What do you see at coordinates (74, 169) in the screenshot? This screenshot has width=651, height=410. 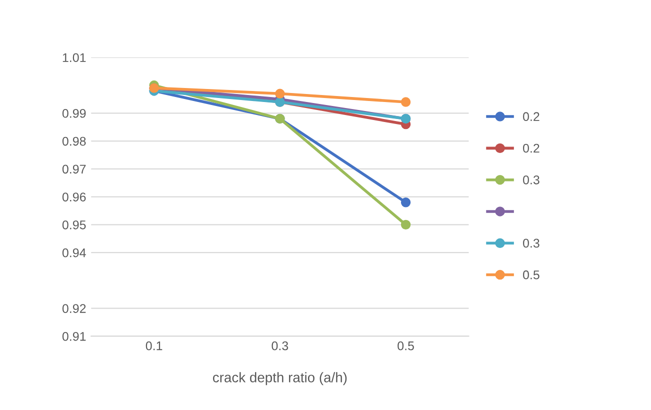 I see `y-tick-label: 0.97` at bounding box center [74, 169].